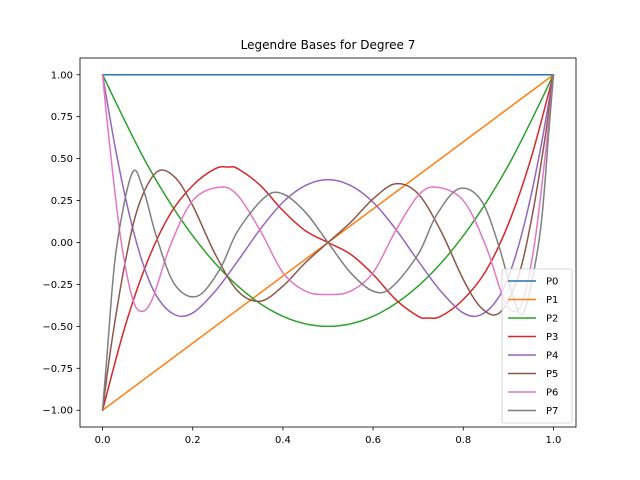  Describe the element at coordinates (328, 436) in the screenshot. I see `x-axis: 0.0 0.2 0.4 0.6 0.8 1.0` at that location.